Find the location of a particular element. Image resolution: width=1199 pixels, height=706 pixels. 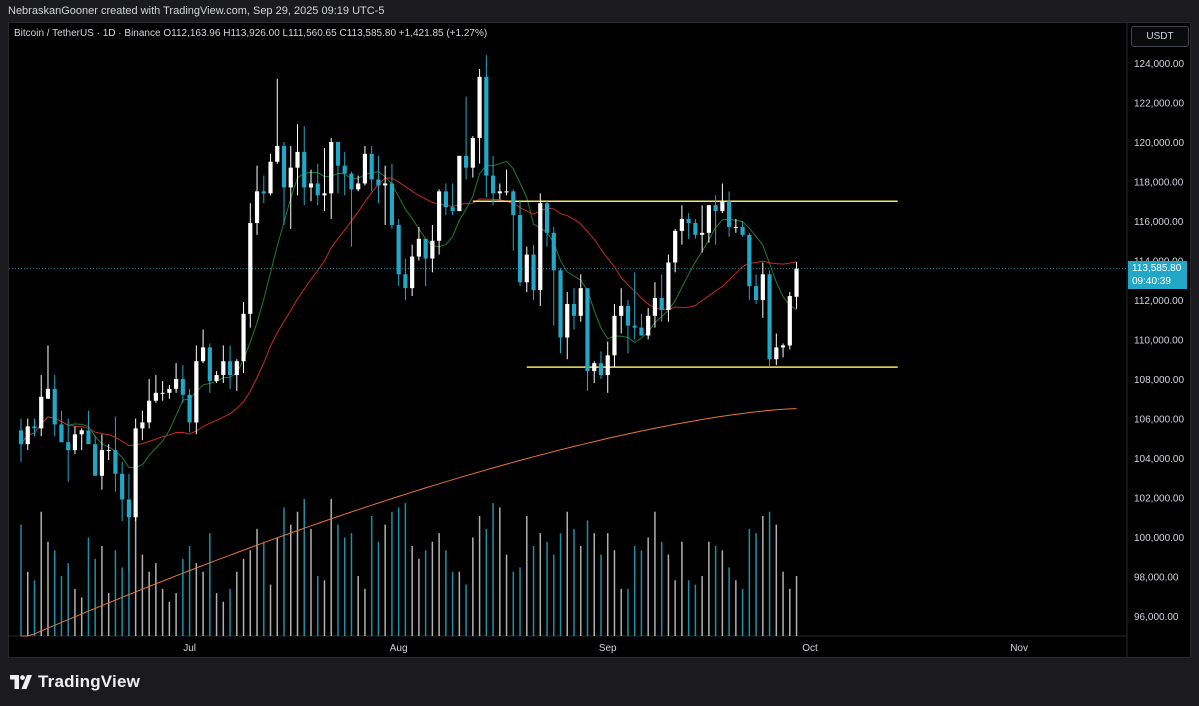

x-tick-label: Jul is located at coordinates (189, 648).